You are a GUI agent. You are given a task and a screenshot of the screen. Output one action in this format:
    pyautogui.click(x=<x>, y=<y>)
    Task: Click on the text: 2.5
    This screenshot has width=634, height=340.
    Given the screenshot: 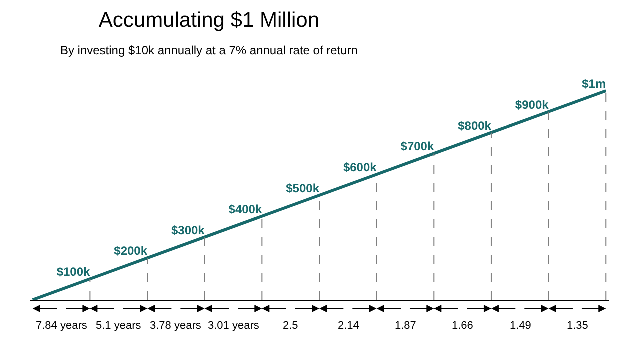 What is the action you would take?
    pyautogui.click(x=290, y=326)
    